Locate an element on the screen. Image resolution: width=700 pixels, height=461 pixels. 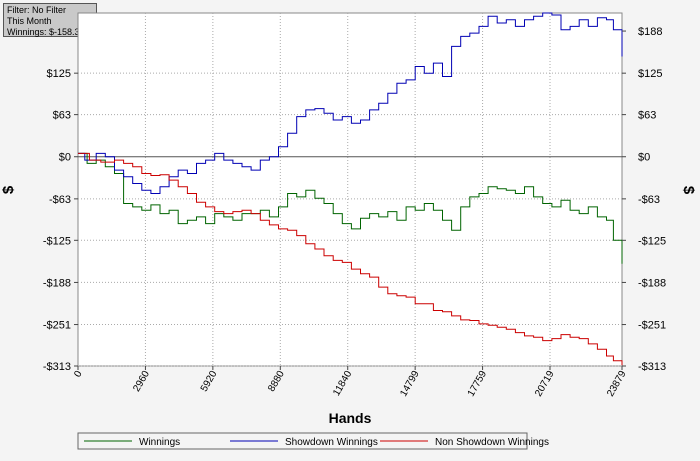
winnings-summary: Winnings: $-158.38 is located at coordinates (46, 32).